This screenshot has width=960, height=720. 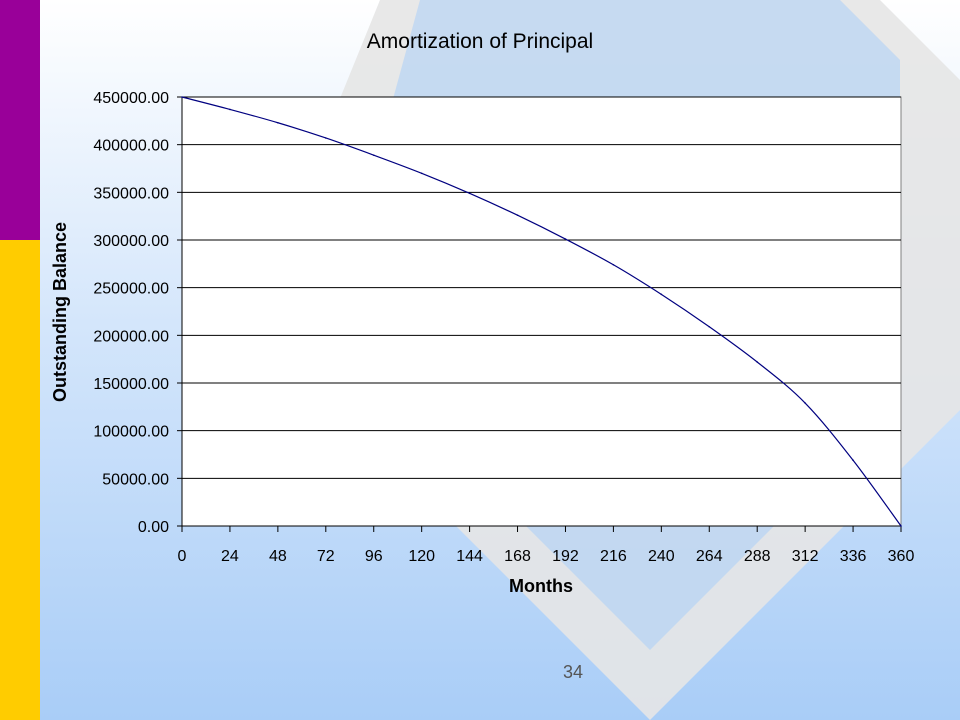 I want to click on left-accent-bar-top, so click(x=20, y=120).